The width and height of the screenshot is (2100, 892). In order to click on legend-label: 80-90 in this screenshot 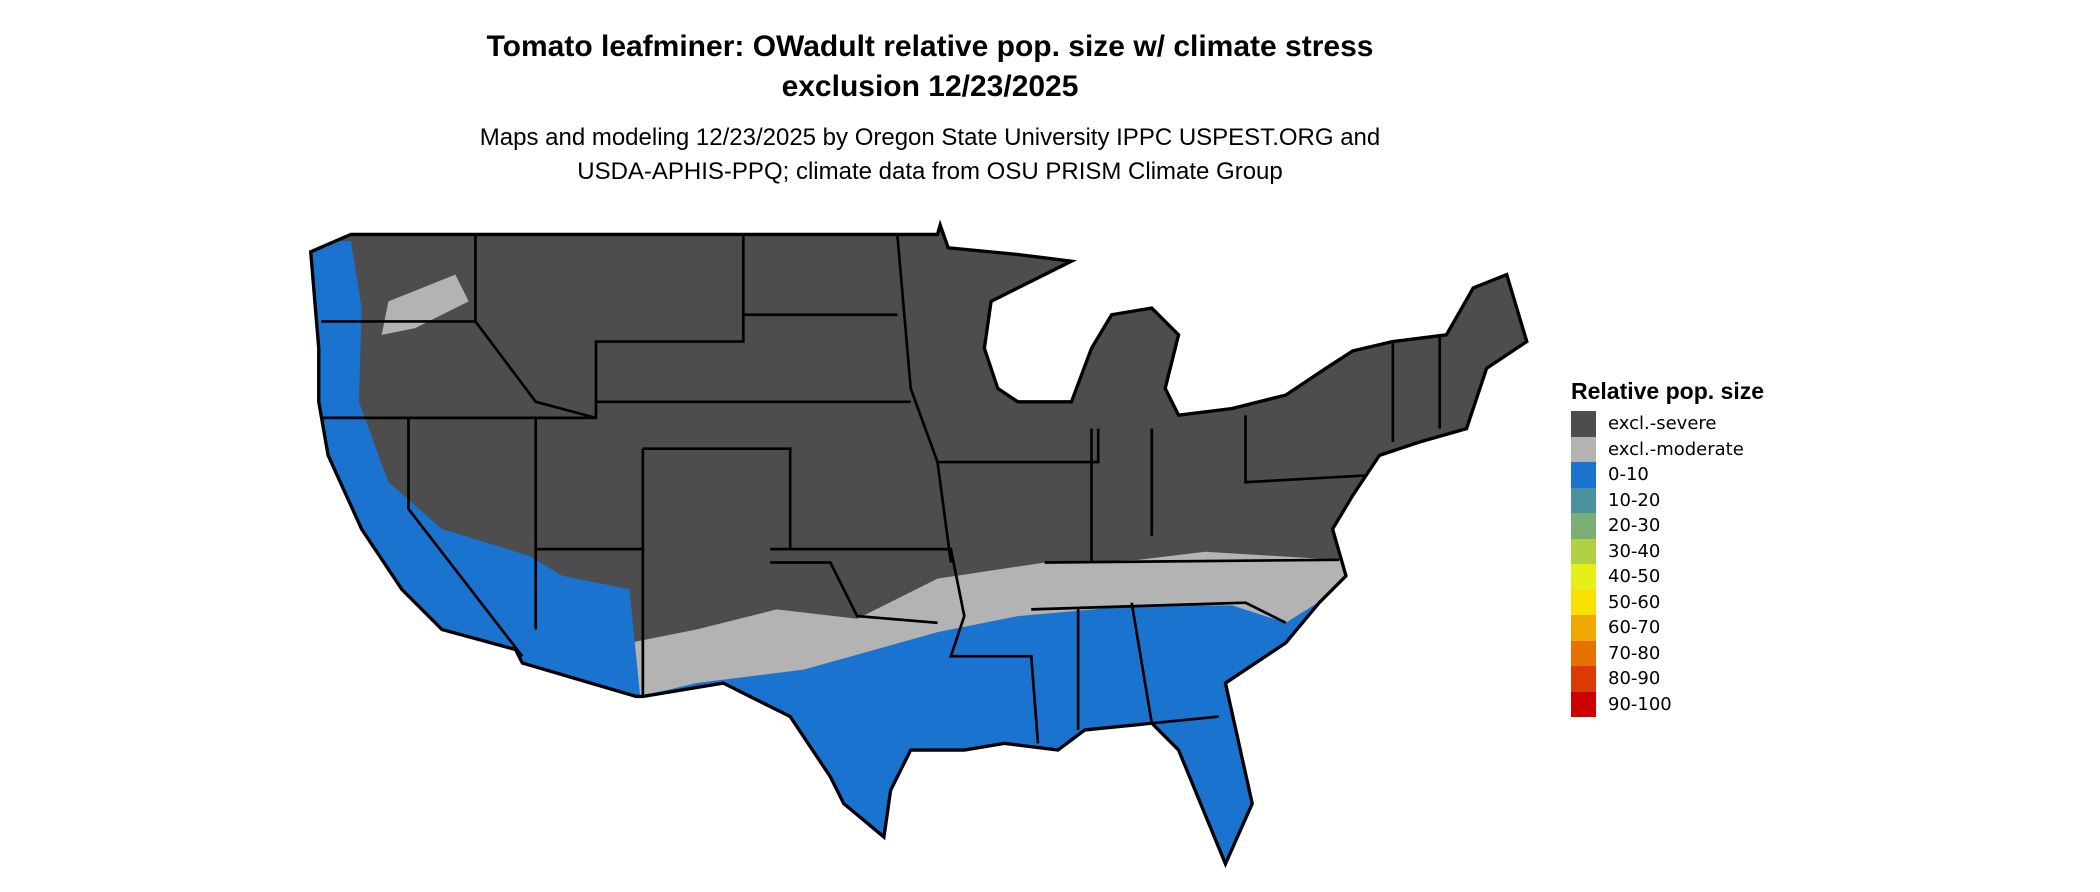, I will do `click(1634, 679)`.